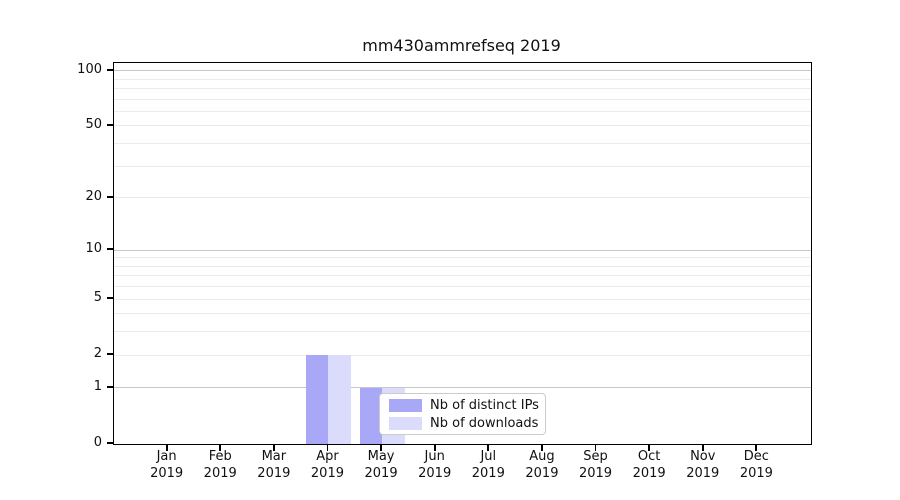  What do you see at coordinates (273, 448) in the screenshot?
I see `x-tick-mark-mar` at bounding box center [273, 448].